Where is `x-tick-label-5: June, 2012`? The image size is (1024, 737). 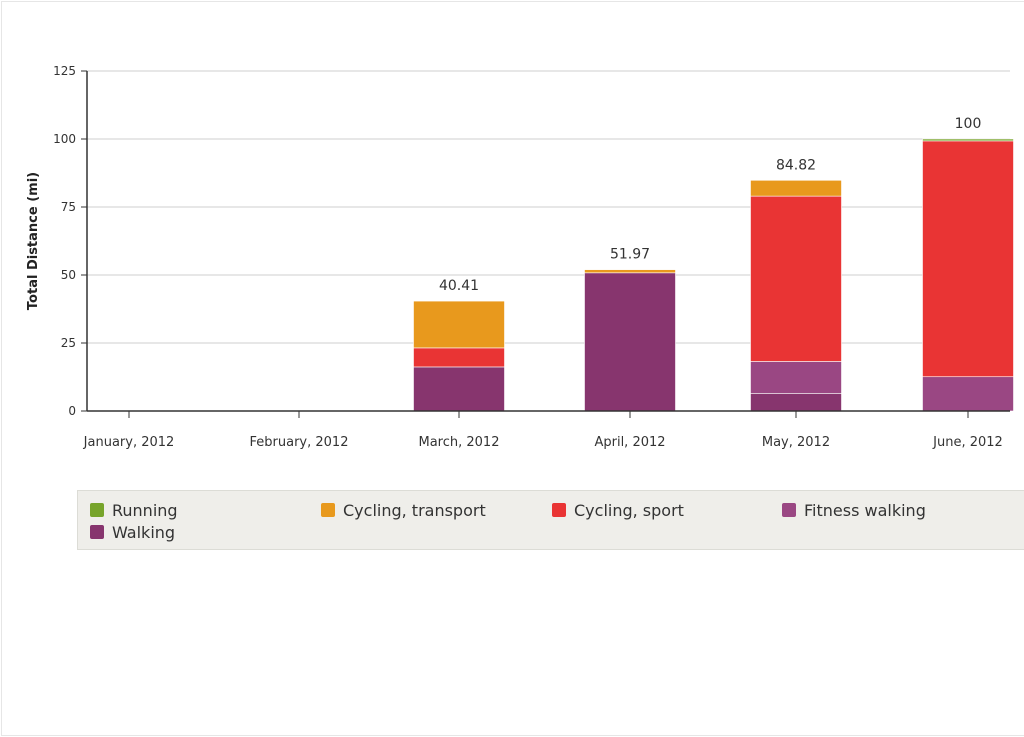 x-tick-label-5: June, 2012 is located at coordinates (967, 442).